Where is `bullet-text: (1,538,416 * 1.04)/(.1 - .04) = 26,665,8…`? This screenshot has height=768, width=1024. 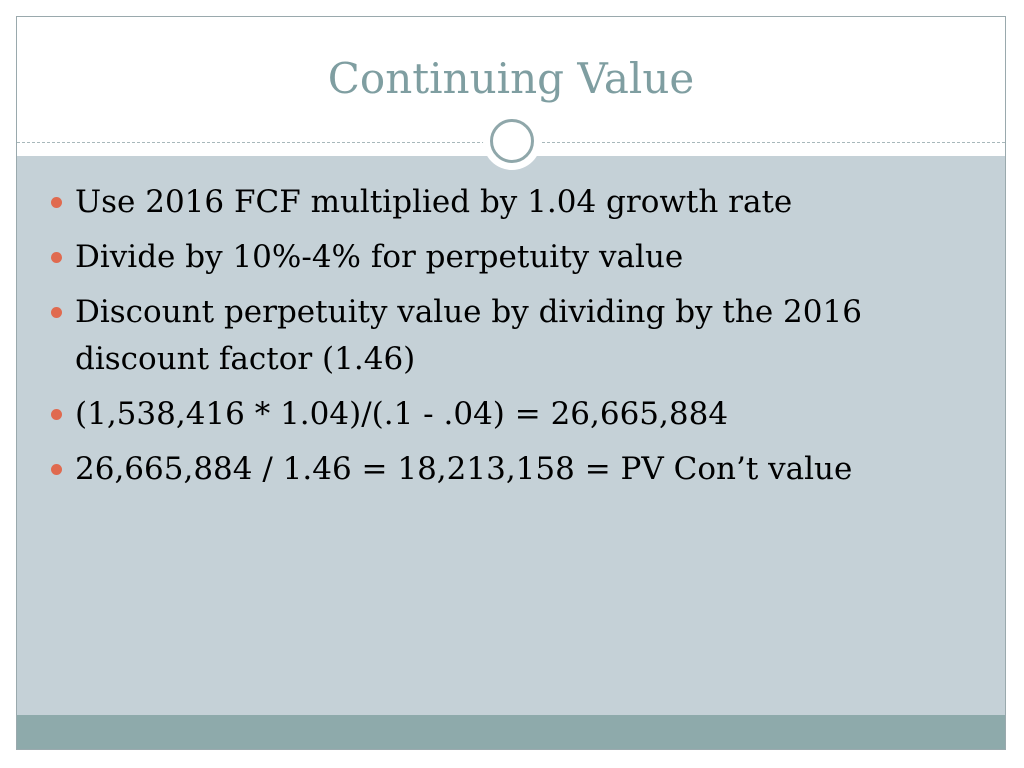
bullet-text: (1,538,416 * 1.04)/(.1 - .04) = 26,665,8… is located at coordinates (402, 414).